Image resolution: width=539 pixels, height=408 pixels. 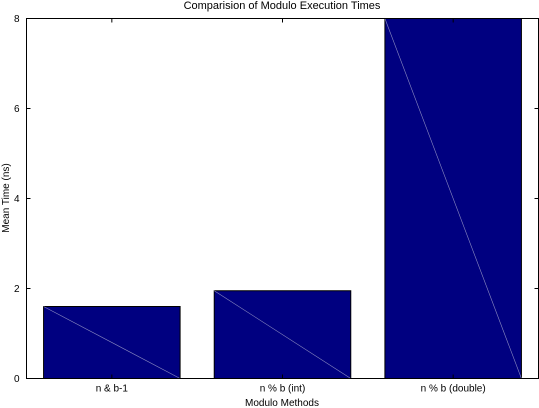 What do you see at coordinates (17, 109) in the screenshot?
I see `y-tick-label-4: 6` at bounding box center [17, 109].